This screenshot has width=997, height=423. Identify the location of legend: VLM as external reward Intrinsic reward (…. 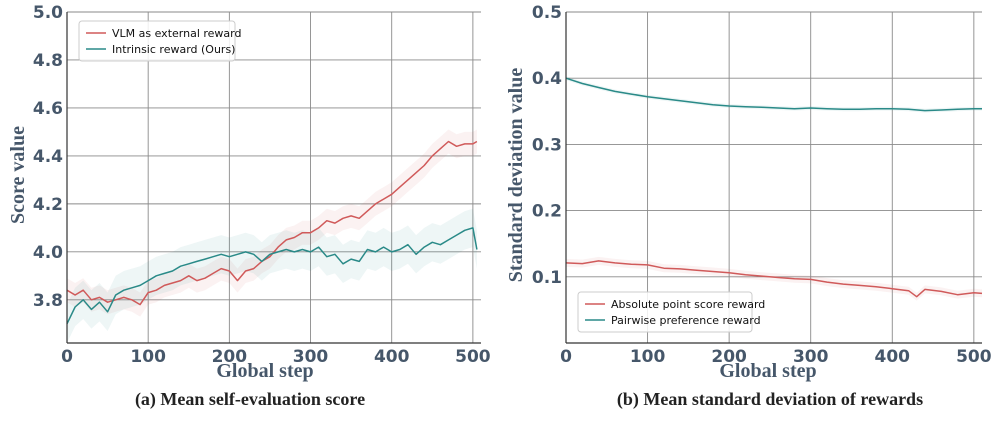
(159, 41).